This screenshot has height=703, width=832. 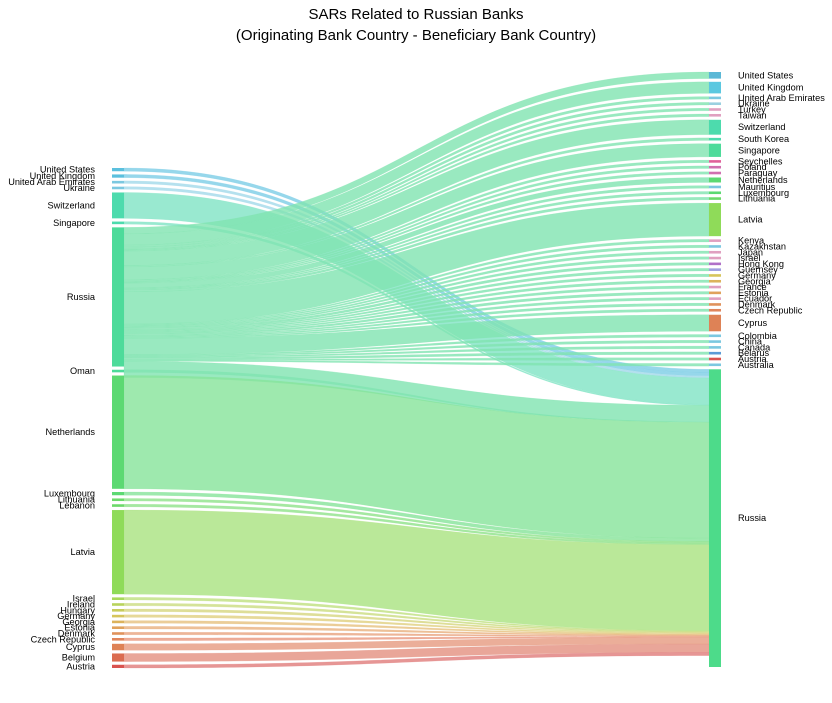 What do you see at coordinates (715, 103) in the screenshot?
I see `target-node-ukraine` at bounding box center [715, 103].